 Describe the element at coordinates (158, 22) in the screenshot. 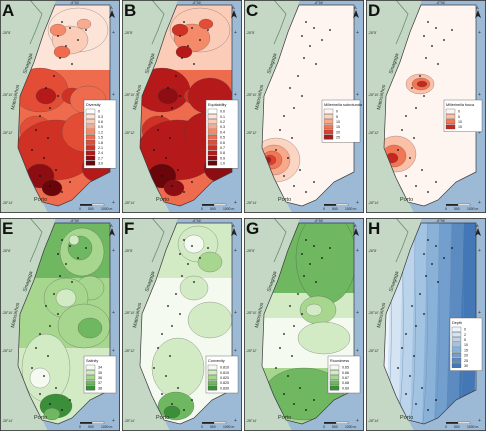

I see `river-line` at that location.